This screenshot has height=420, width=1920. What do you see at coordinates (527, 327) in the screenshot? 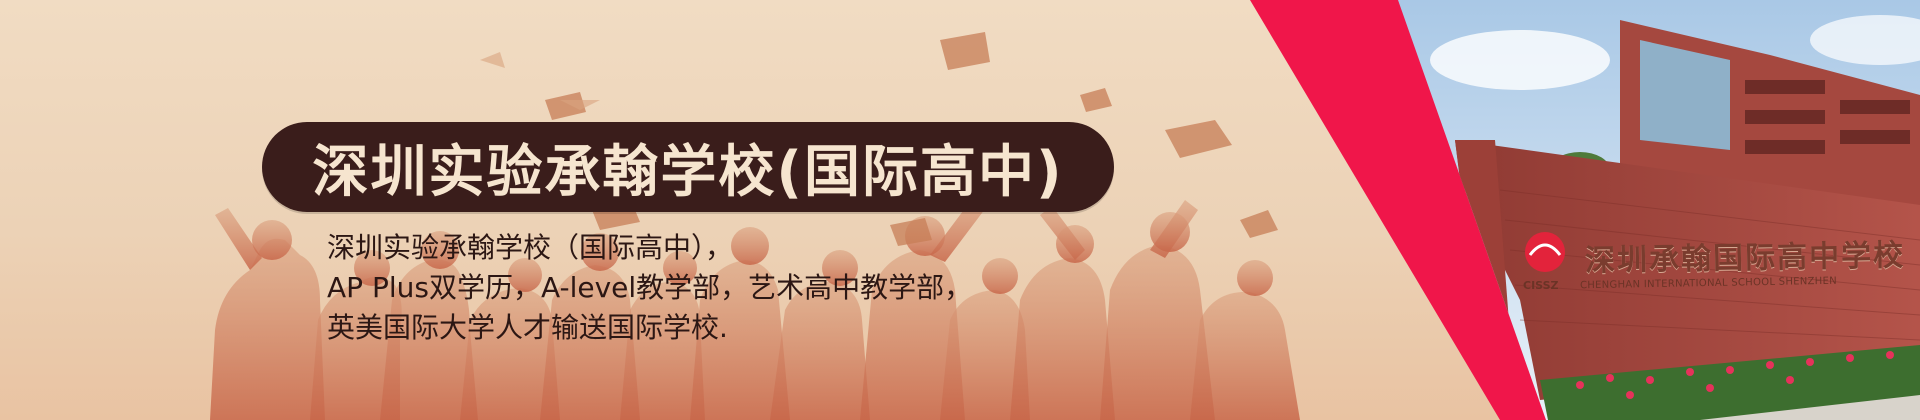
I see `description-line-3: 英美国际大学人才输送国际学校.` at bounding box center [527, 327].